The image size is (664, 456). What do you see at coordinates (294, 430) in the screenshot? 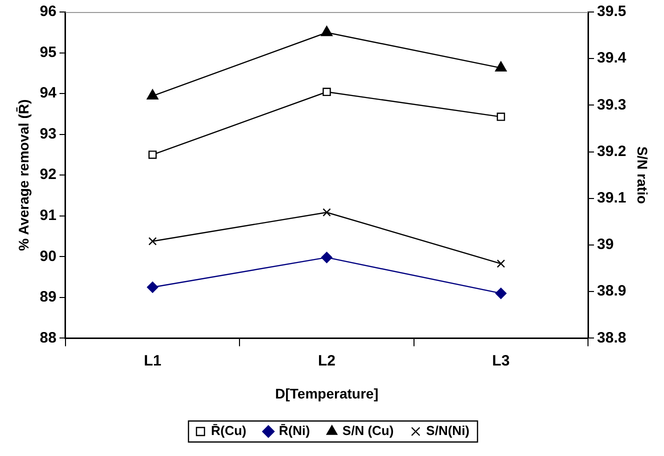
I see `legend-label: R̄(Ni)` at bounding box center [294, 430].